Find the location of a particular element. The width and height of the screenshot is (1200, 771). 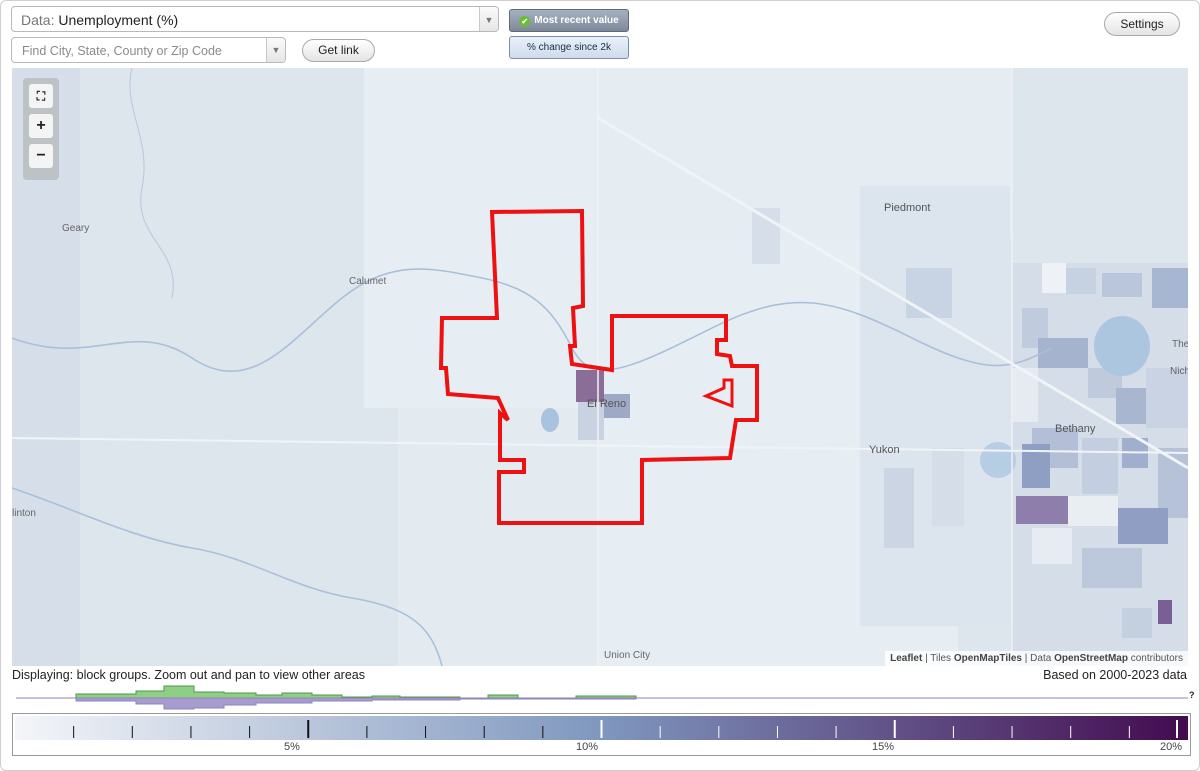

lake-hefner is located at coordinates (998, 460).